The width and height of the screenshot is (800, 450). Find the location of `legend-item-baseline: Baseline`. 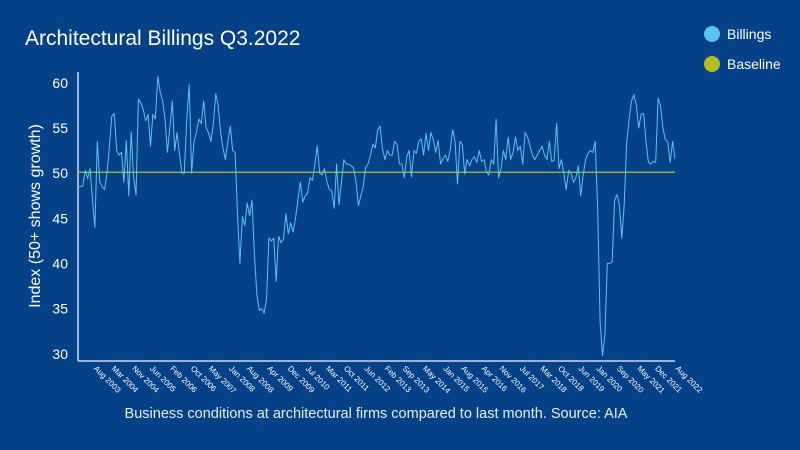

legend-item-baseline: Baseline is located at coordinates (742, 64).